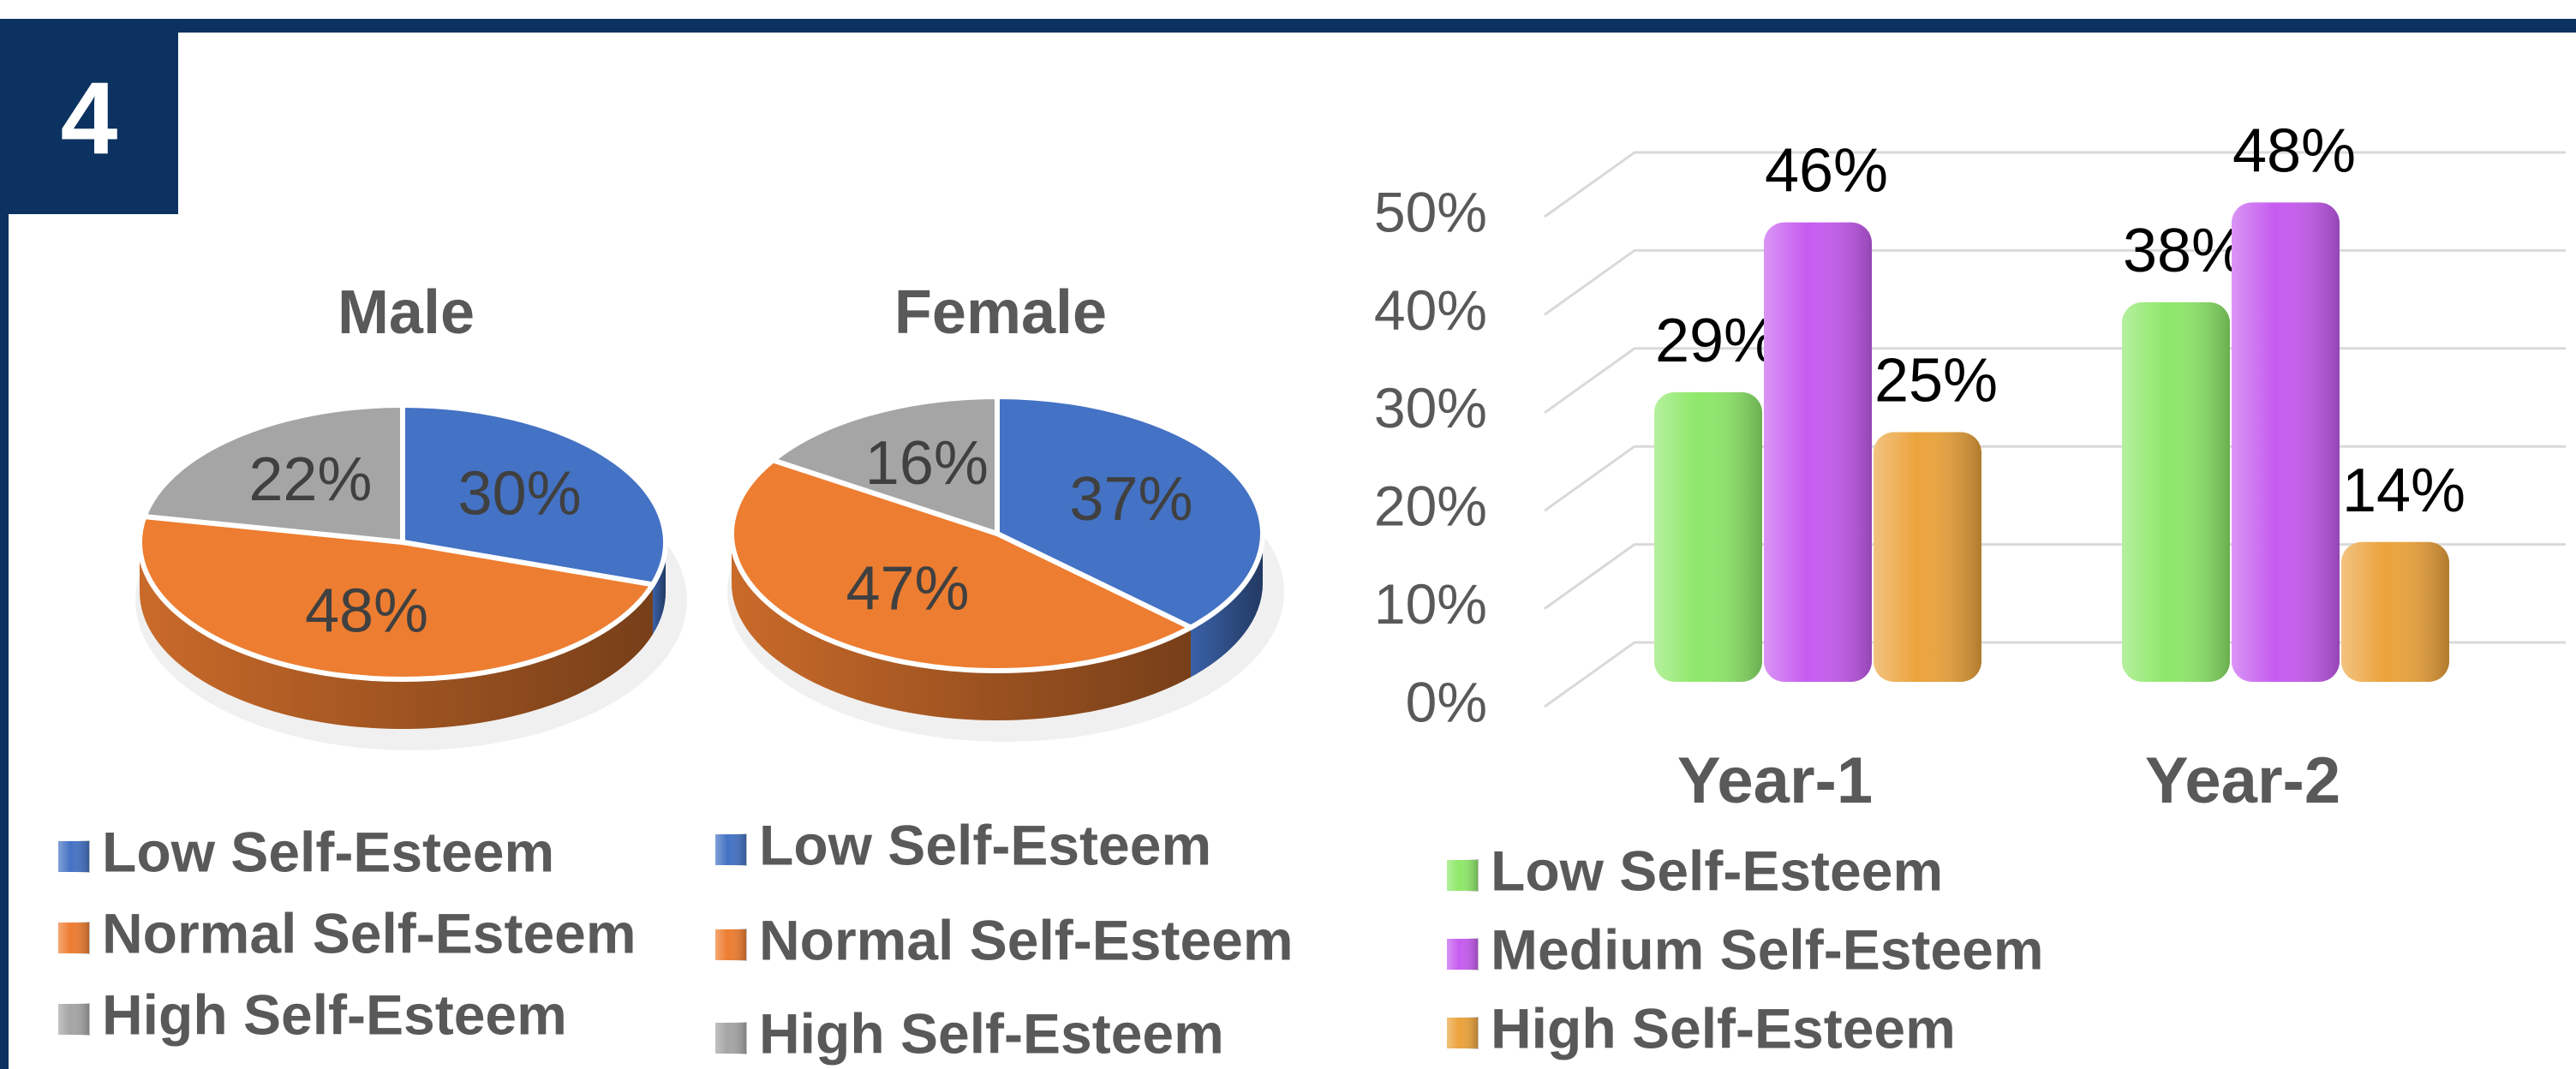  Describe the element at coordinates (927, 463) in the screenshot. I see `data-label: 16%` at that location.